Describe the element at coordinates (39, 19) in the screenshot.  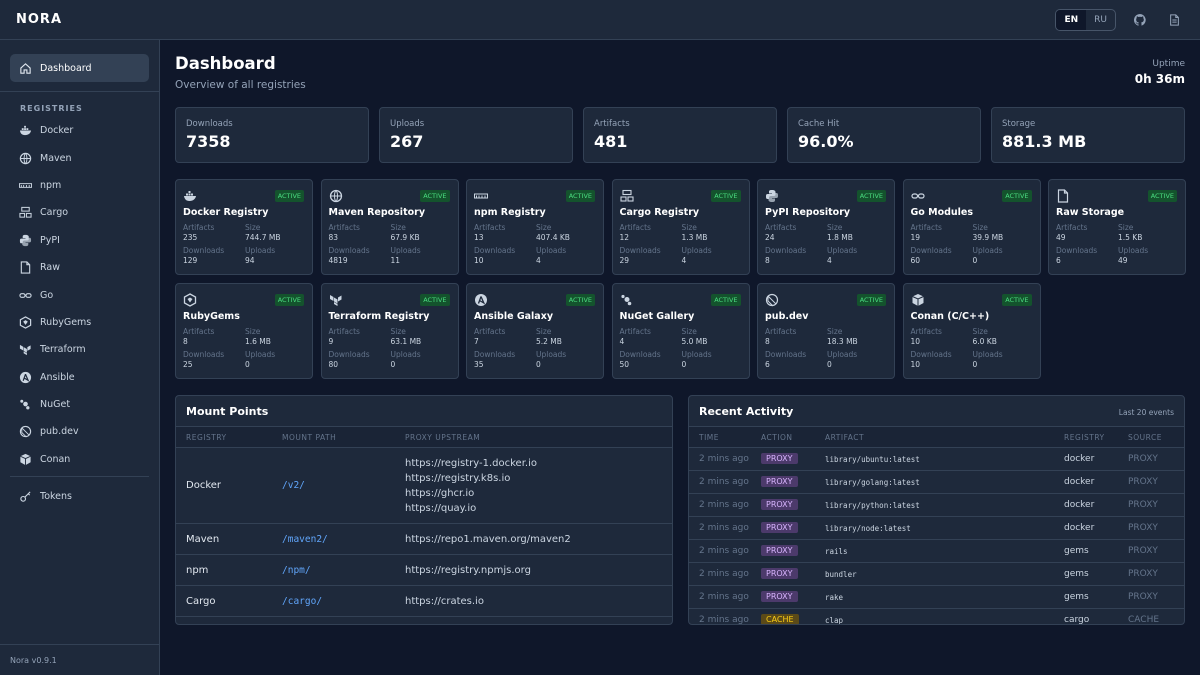
I see `app-logo: NORA` at that location.